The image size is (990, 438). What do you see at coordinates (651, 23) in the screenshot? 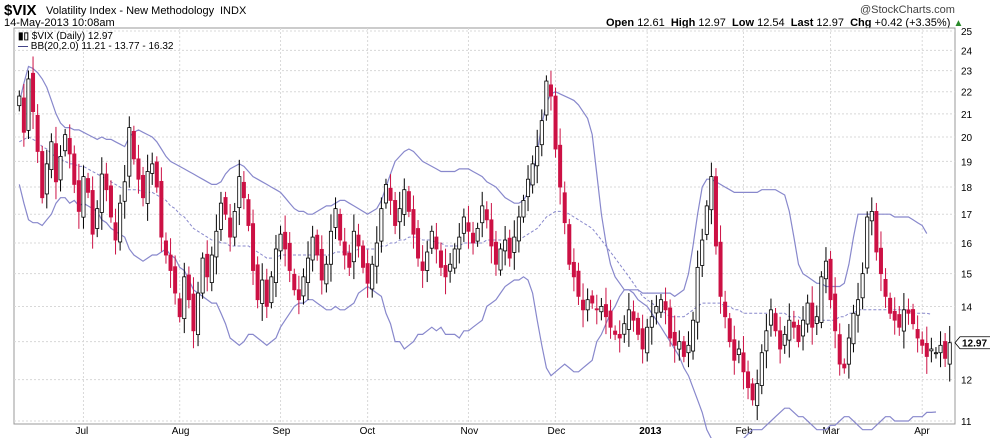
I see `open-value: 12.61` at bounding box center [651, 23].